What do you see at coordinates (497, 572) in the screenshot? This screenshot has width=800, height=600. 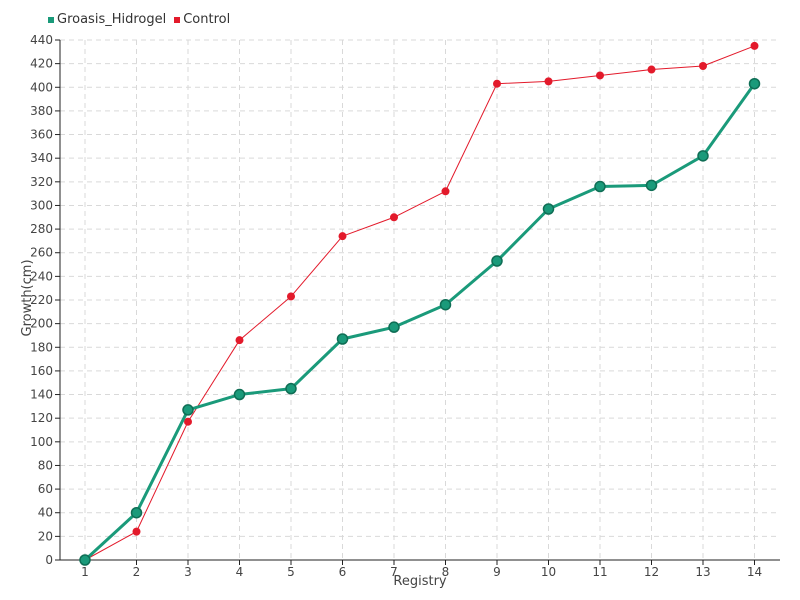 I see `x-tick-label: 9` at bounding box center [497, 572].